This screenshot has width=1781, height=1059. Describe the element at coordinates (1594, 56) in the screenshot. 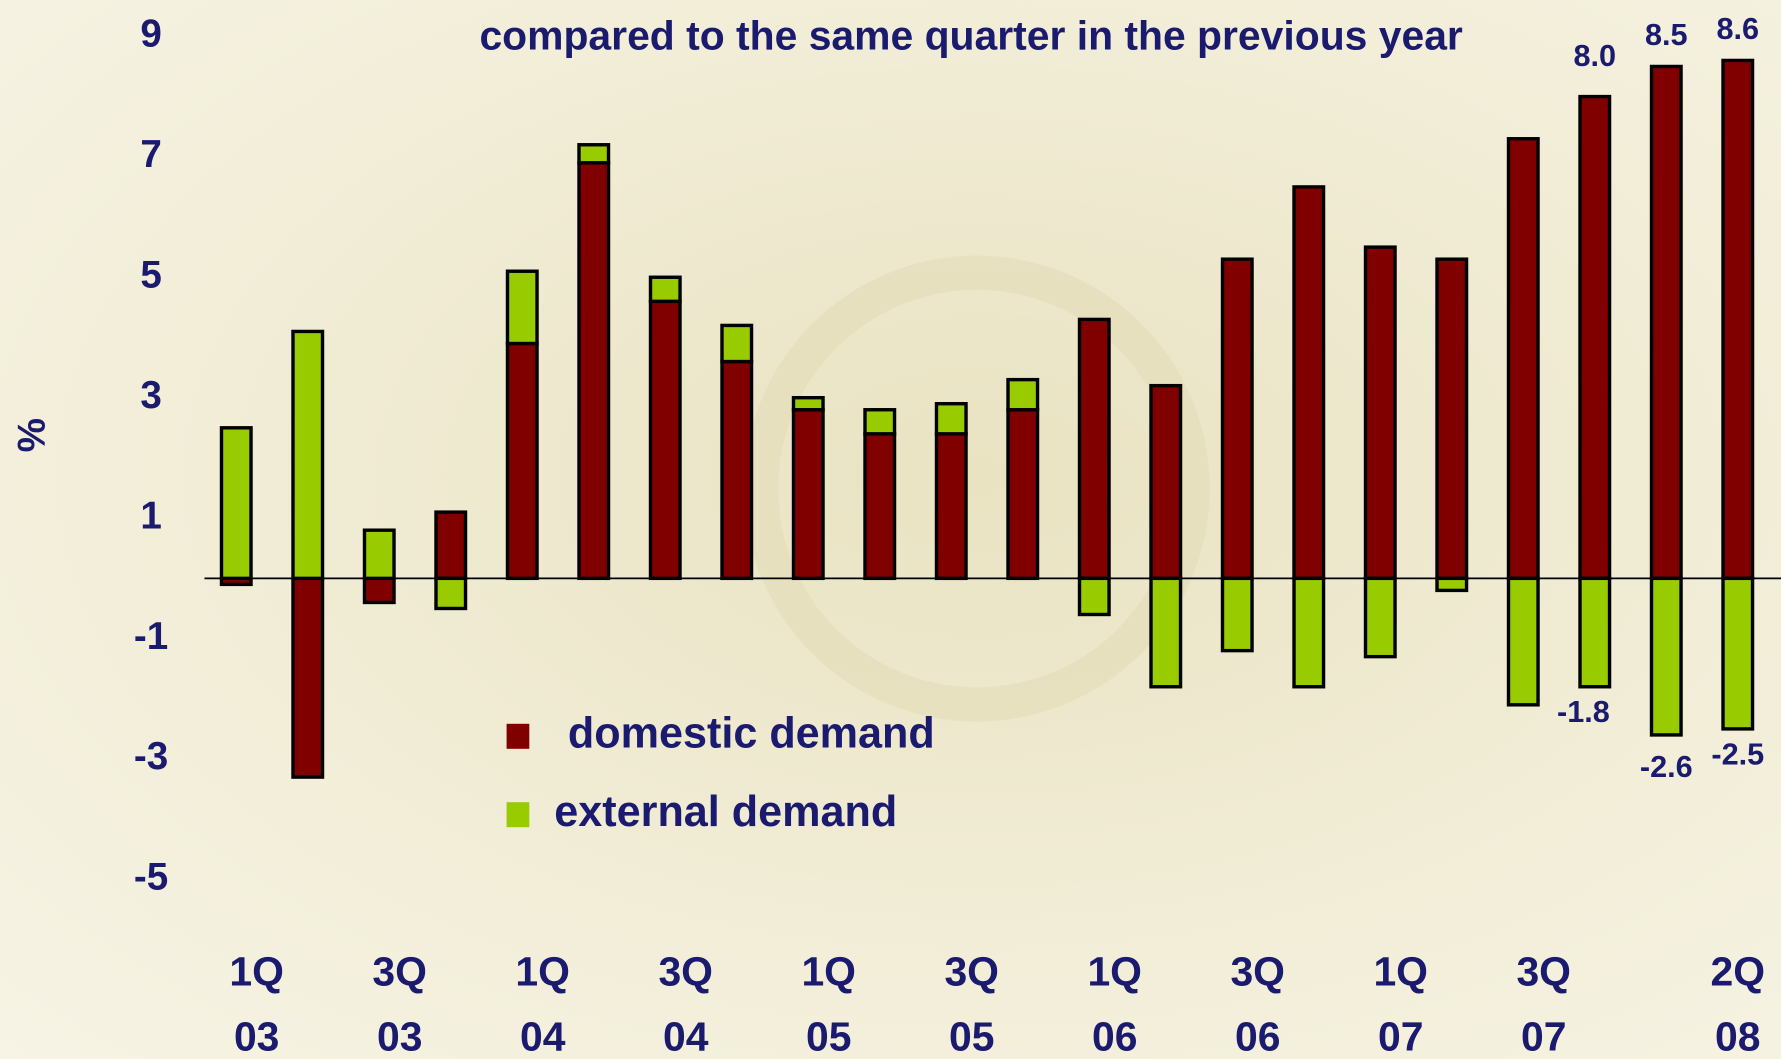

I see `data-label: 8.0` at that location.